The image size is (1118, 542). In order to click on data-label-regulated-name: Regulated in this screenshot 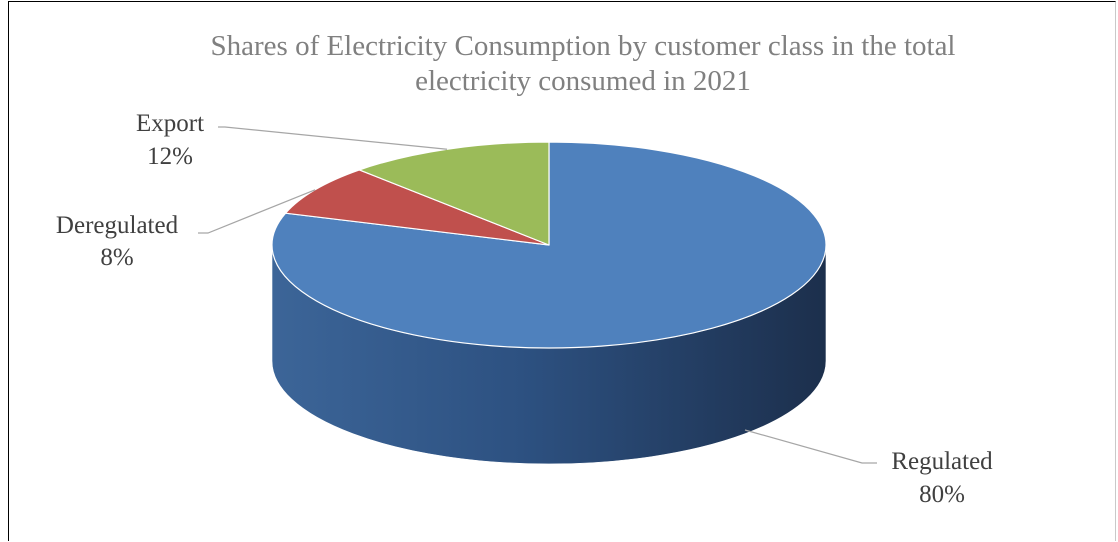, I will do `click(942, 461)`.